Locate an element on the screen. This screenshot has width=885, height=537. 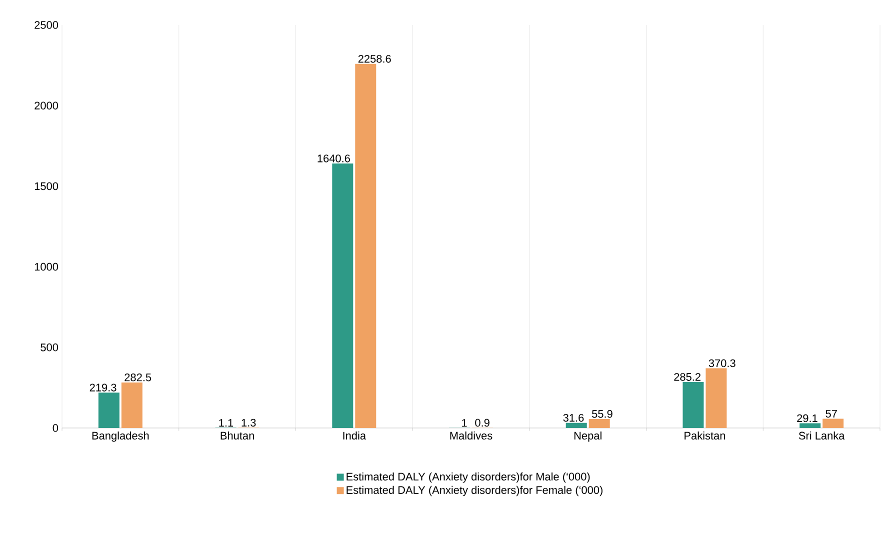
data-label: 282.5 is located at coordinates (138, 378).